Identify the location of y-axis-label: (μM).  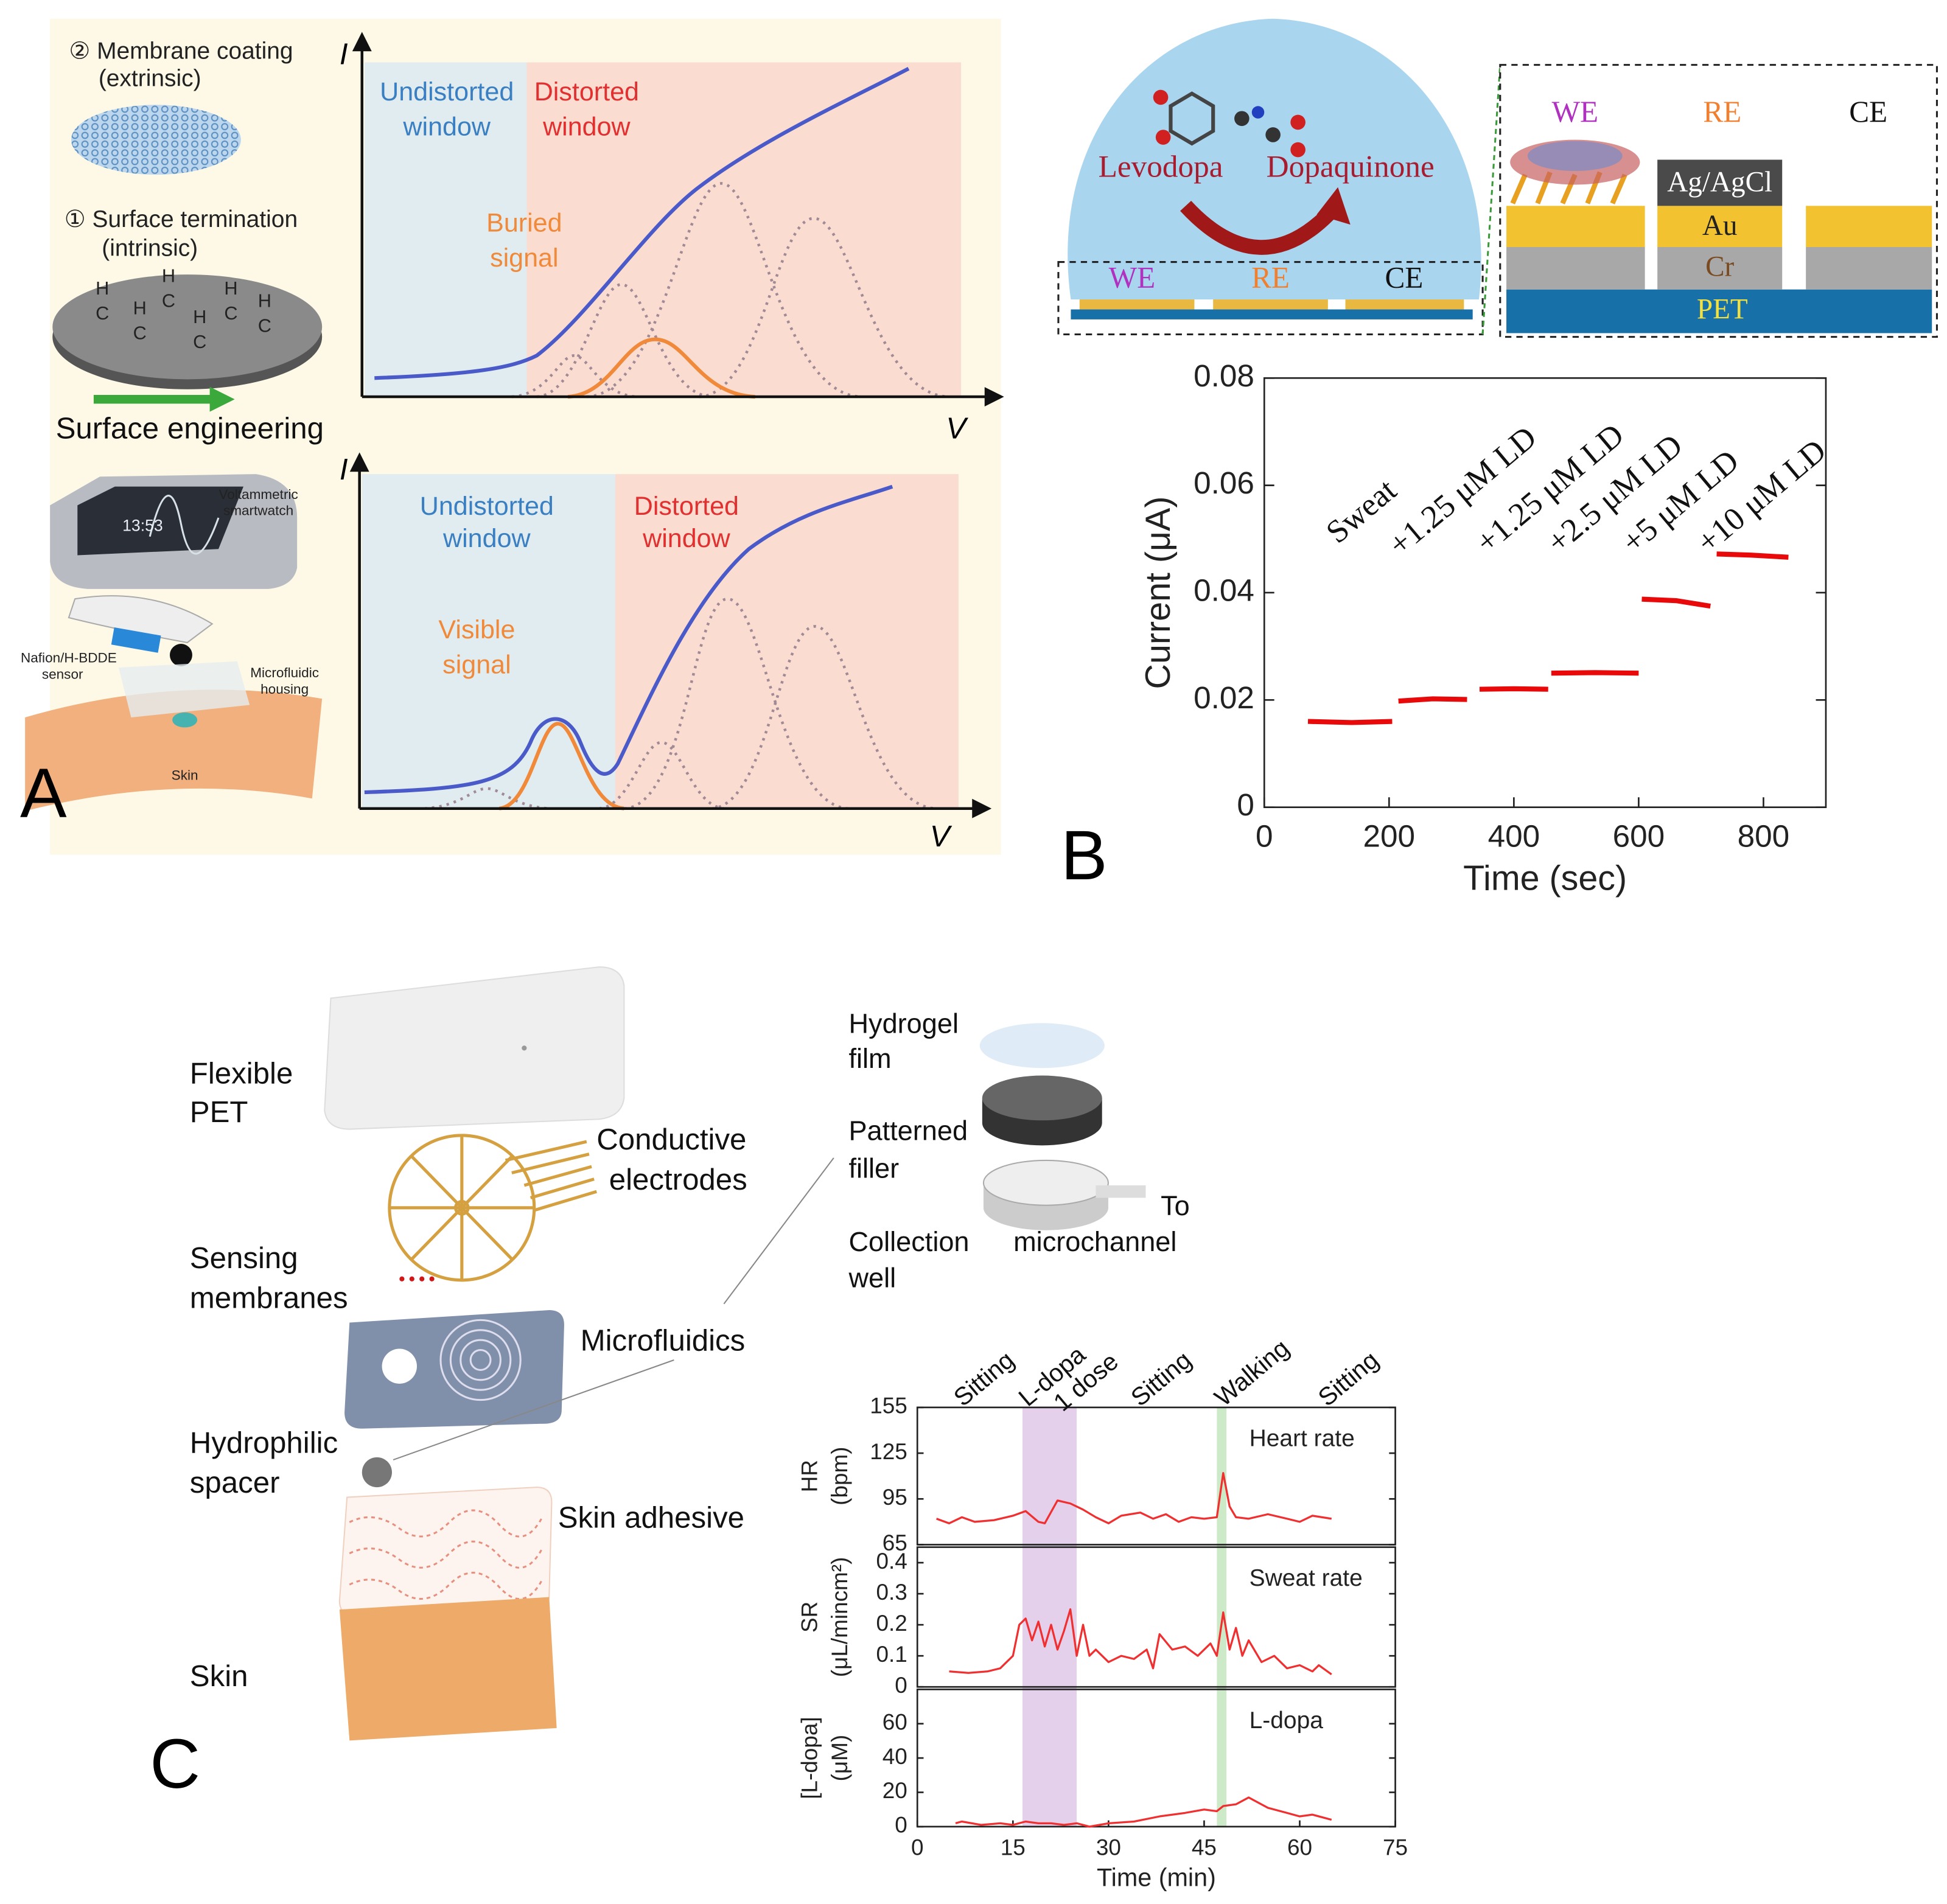
(839, 1758).